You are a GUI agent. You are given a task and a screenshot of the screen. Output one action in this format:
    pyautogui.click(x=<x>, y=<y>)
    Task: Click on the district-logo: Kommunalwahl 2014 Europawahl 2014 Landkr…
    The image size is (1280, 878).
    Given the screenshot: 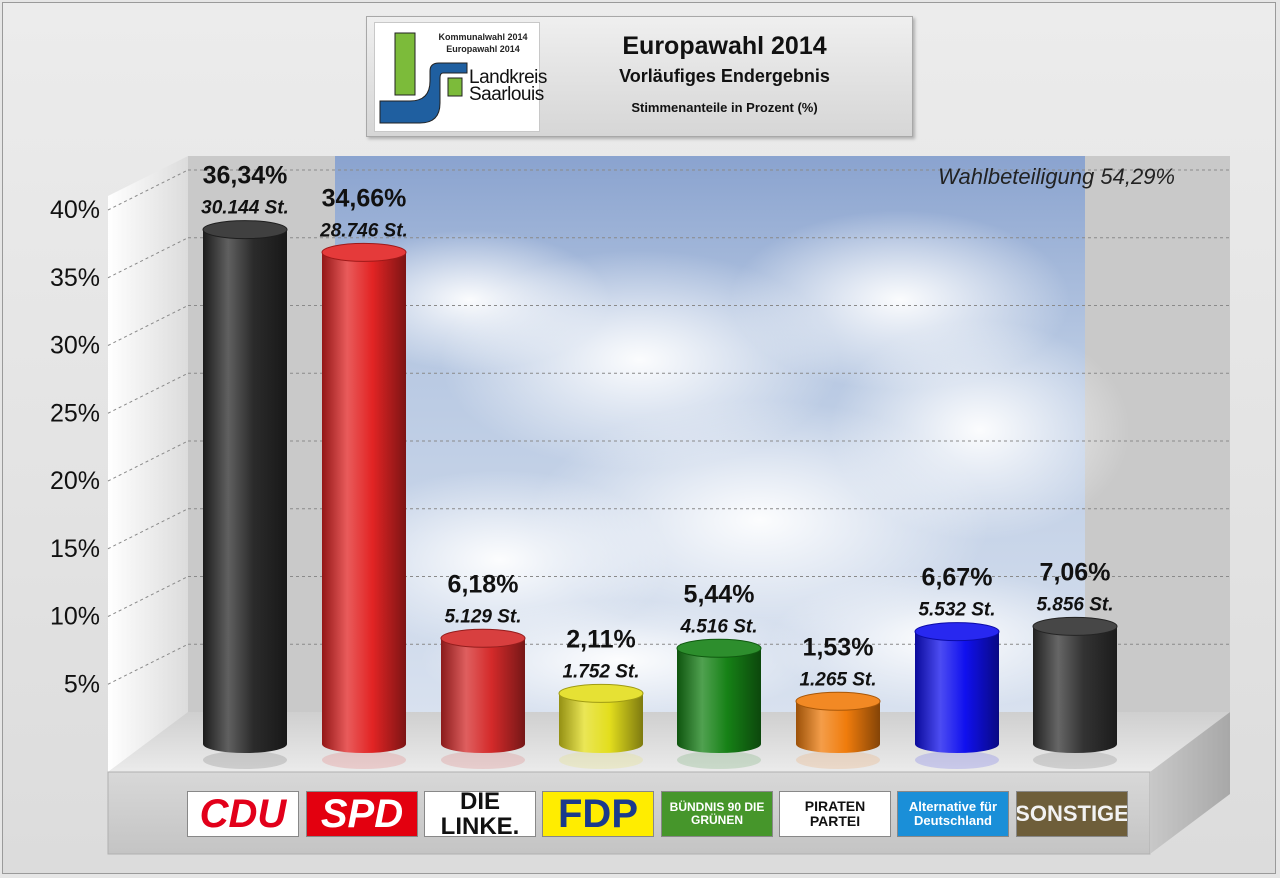 What is the action you would take?
    pyautogui.click(x=460, y=77)
    